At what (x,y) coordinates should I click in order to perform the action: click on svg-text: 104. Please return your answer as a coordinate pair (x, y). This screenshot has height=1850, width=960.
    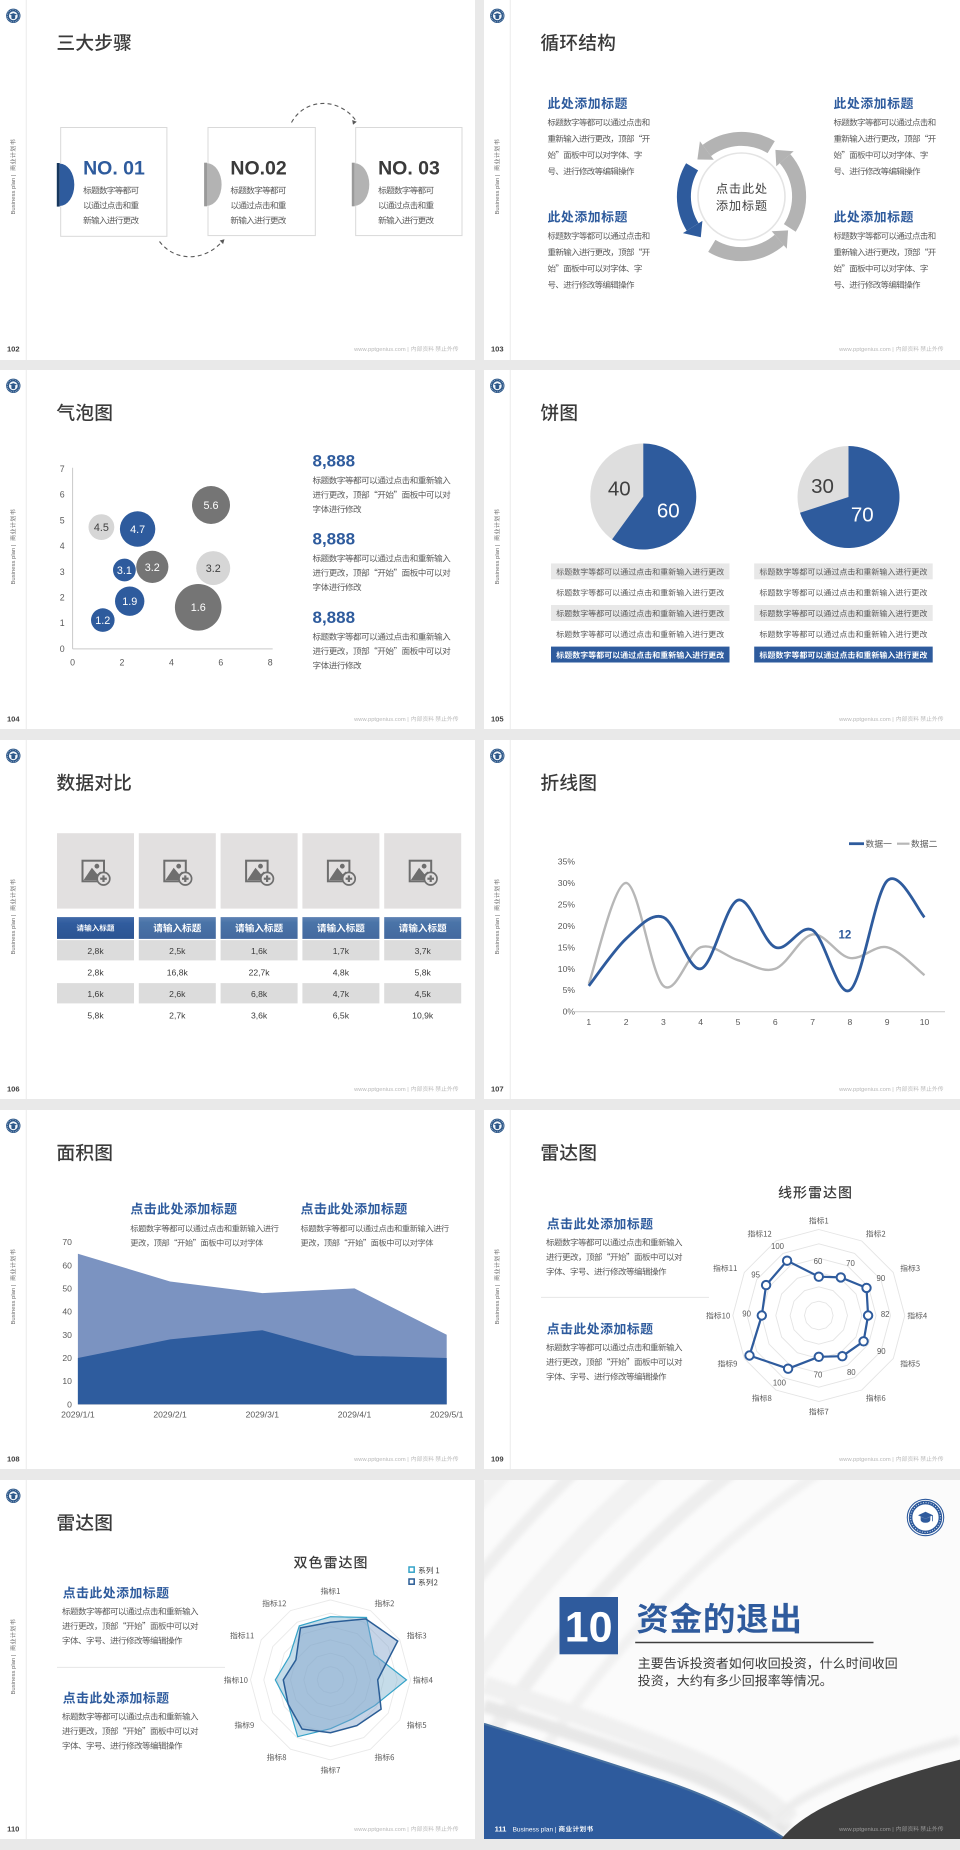
    Looking at the image, I should click on (13, 718).